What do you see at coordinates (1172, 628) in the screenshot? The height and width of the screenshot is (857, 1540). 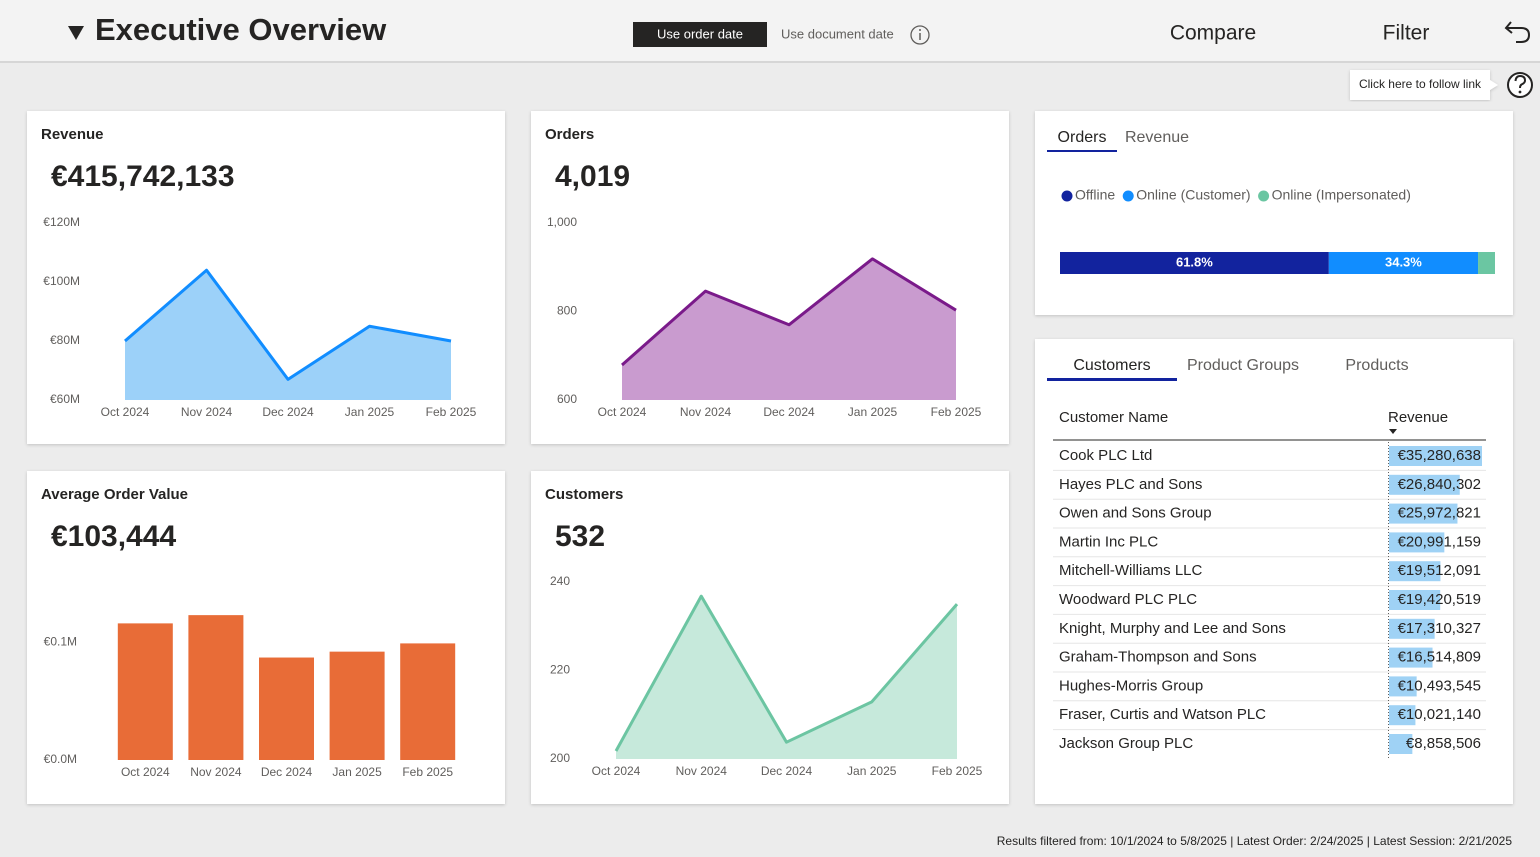 I see `customer-name: Knight, Murphy and Lee and Sons` at bounding box center [1172, 628].